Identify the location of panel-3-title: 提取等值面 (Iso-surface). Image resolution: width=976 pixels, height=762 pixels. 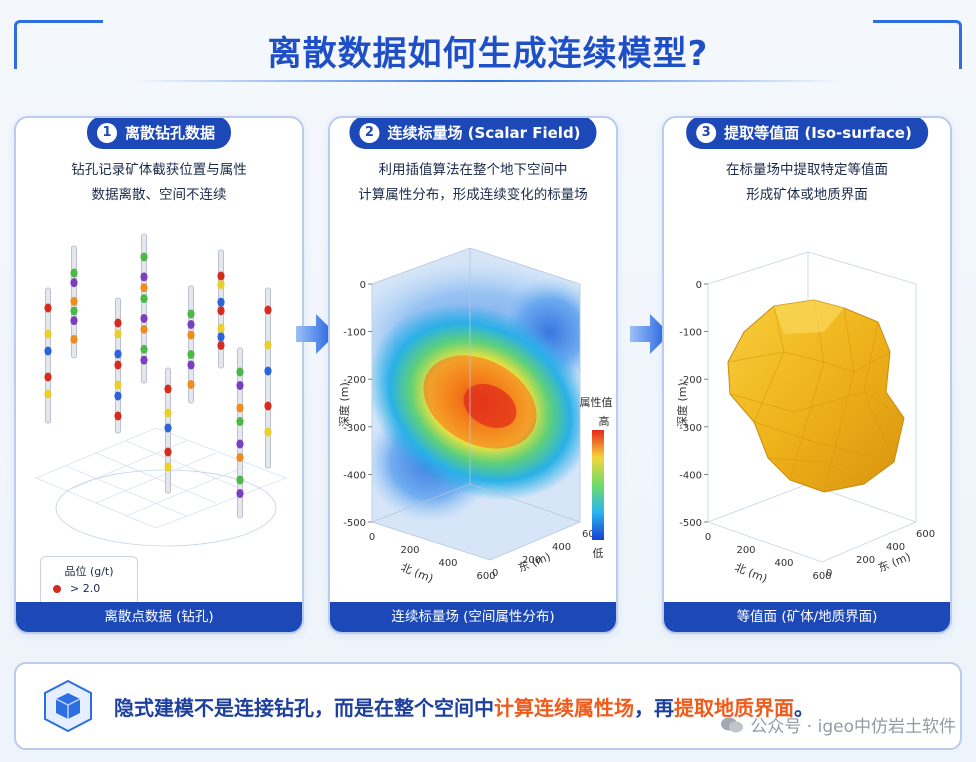
(818, 133).